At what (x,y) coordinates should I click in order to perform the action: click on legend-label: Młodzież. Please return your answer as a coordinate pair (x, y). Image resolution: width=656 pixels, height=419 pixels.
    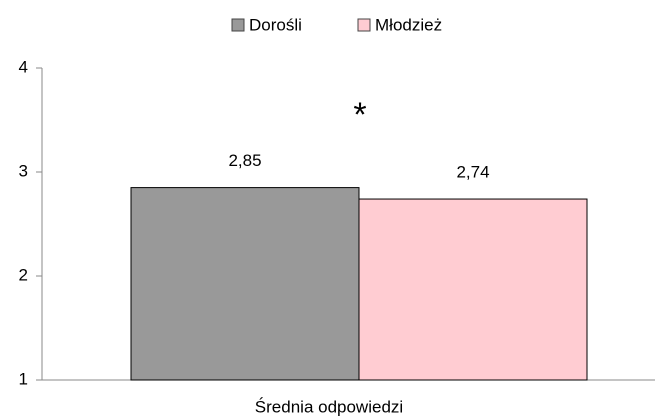
    Looking at the image, I should click on (408, 24).